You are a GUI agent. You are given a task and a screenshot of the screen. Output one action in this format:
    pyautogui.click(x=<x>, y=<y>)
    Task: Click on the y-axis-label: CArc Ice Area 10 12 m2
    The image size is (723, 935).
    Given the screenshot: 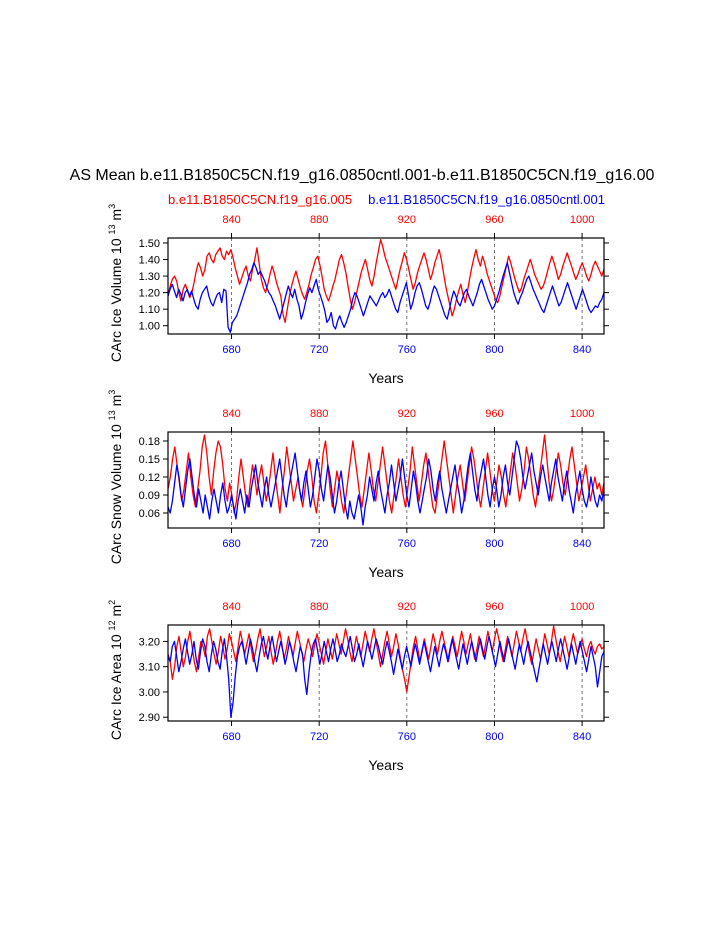 What is the action you would take?
    pyautogui.click(x=115, y=670)
    